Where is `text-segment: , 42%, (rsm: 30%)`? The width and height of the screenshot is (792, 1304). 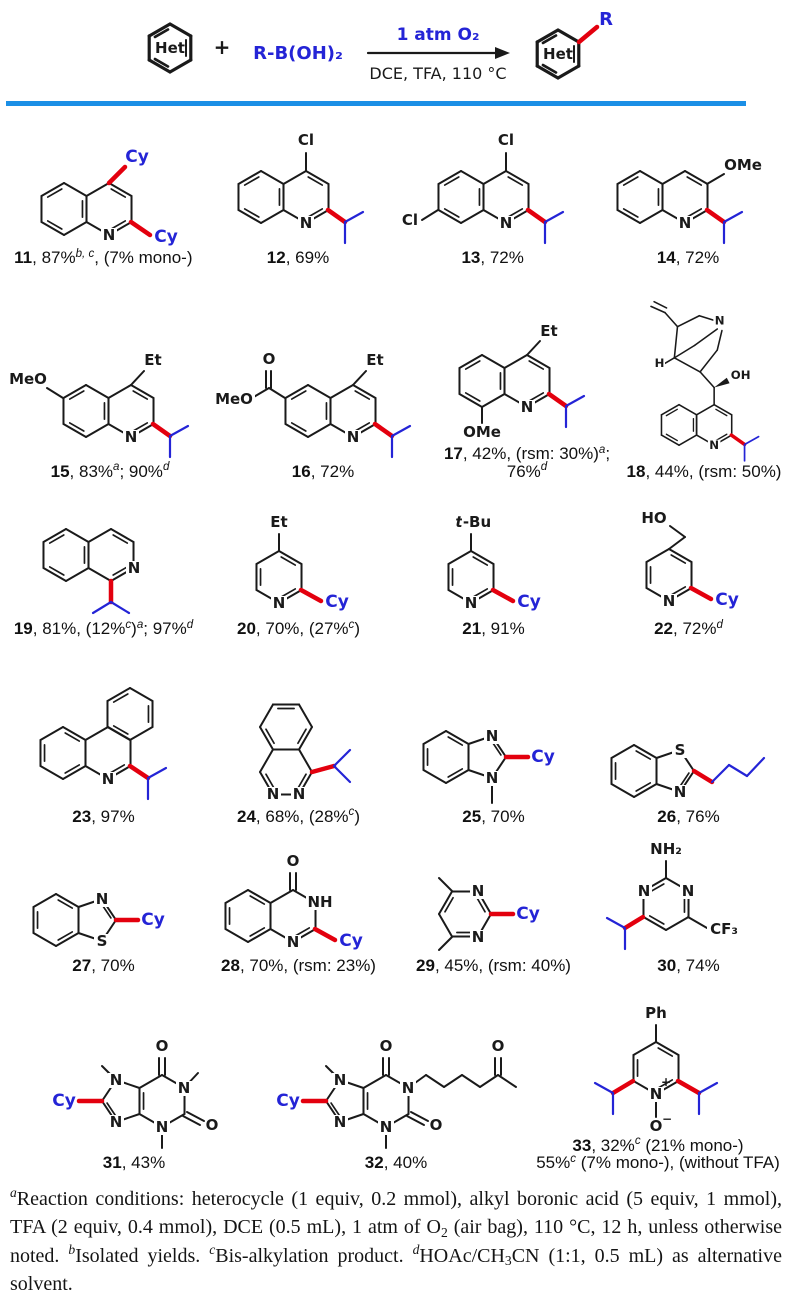 text-segment: , 42%, (rsm: 30%) is located at coordinates (530, 453).